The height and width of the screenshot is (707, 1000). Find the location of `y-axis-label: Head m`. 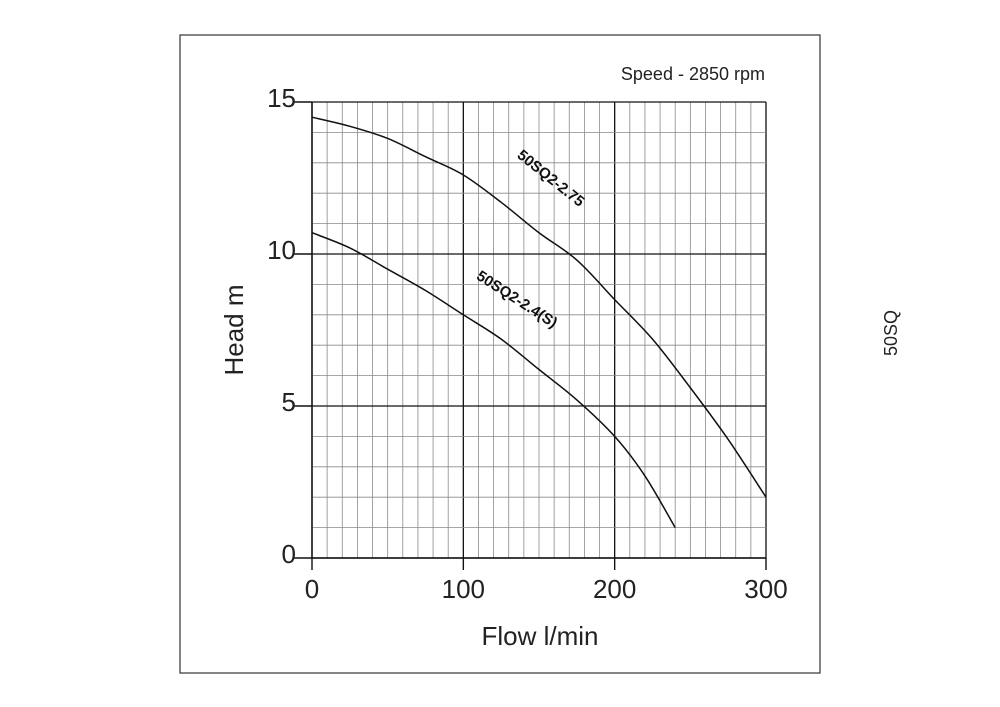

y-axis-label: Head m is located at coordinates (234, 329).